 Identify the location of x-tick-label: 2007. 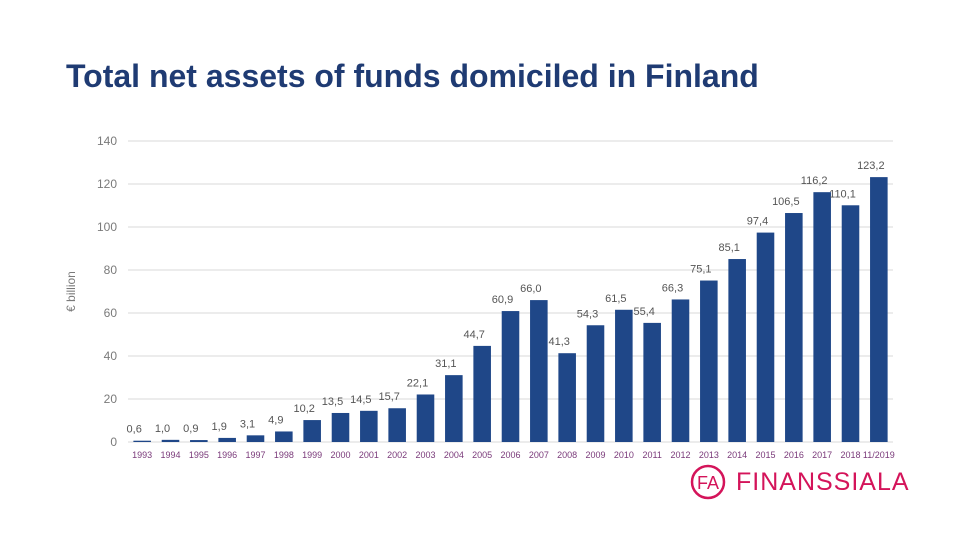
(539, 455).